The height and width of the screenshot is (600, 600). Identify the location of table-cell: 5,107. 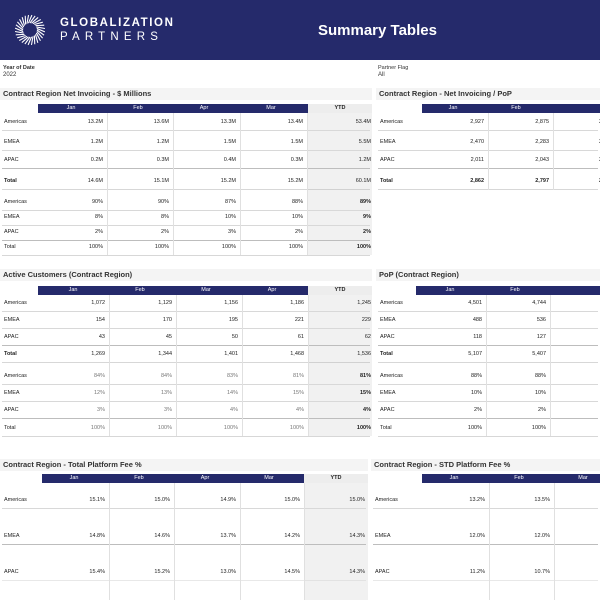
(475, 354).